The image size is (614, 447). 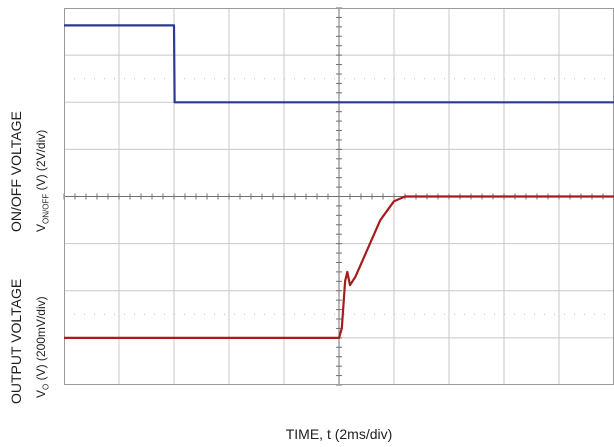 What do you see at coordinates (16, 171) in the screenshot?
I see `y-axis-label-upper: ON/OFF VOLTAGE` at bounding box center [16, 171].